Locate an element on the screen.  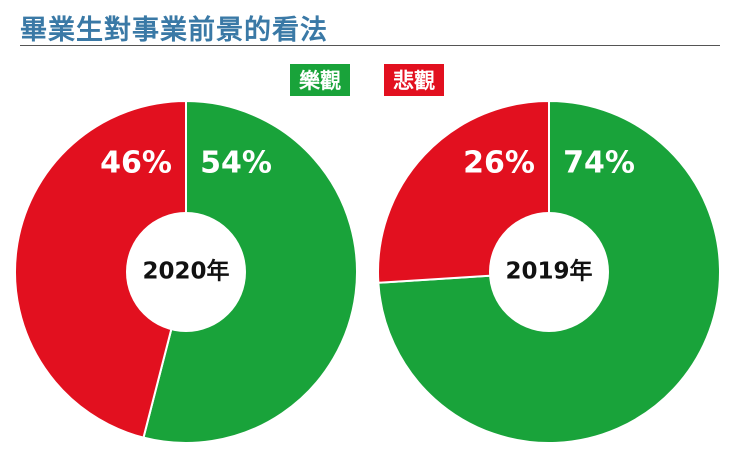
center-year-label-2: 2019年 is located at coordinates (548, 271).